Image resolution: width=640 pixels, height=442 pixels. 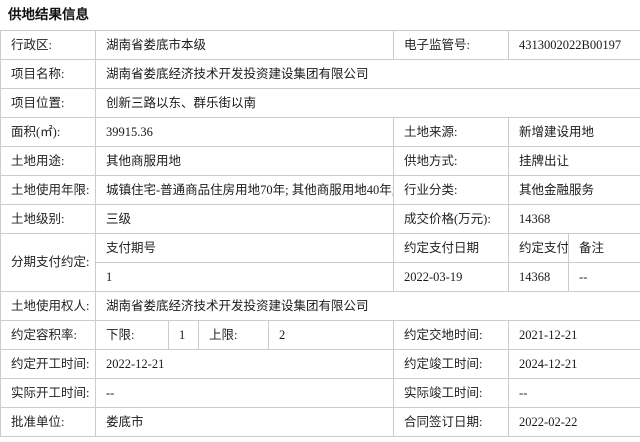 I want to click on row-actual-start: 实际开工时间: -- 实际竣工时间: --, so click(x=320, y=393).